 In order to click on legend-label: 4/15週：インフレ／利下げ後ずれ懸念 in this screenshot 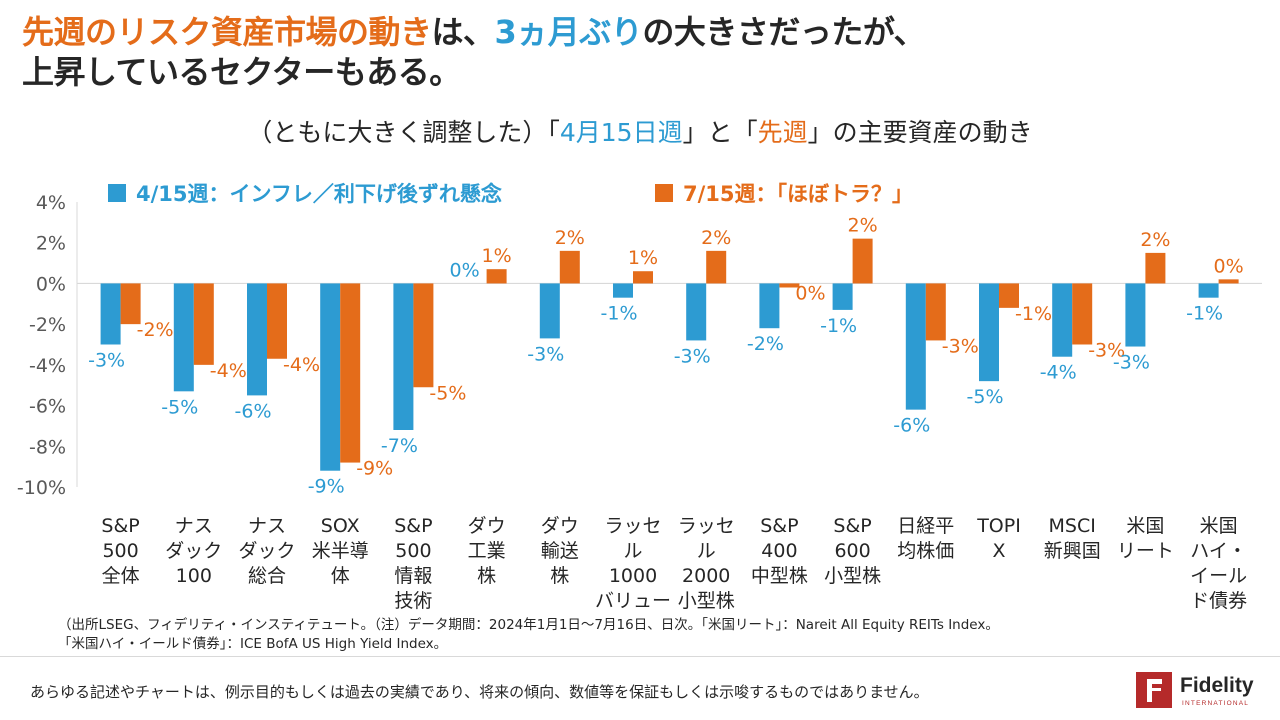, I will do `click(319, 194)`.